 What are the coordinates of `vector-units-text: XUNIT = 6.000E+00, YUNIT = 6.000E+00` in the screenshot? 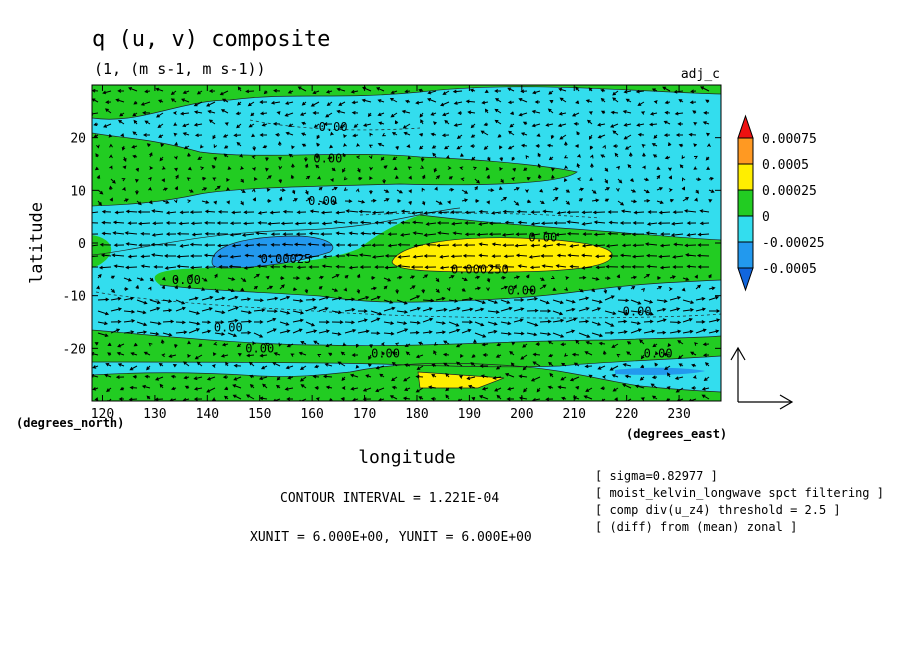 It's located at (391, 537).